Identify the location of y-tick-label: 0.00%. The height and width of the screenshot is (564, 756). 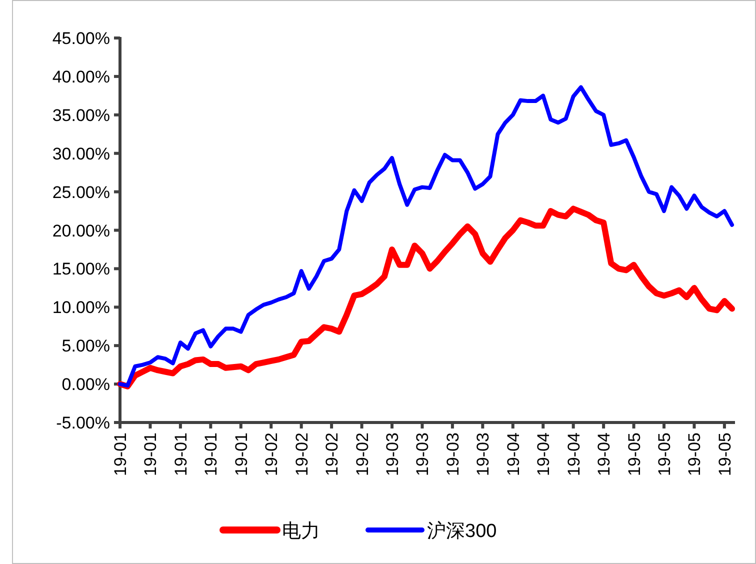
(86, 384).